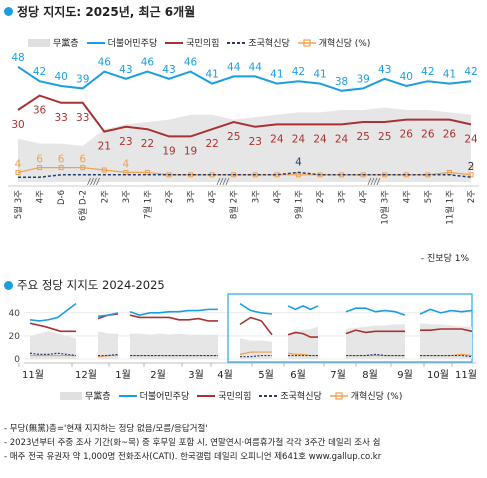  Describe the element at coordinates (147, 204) in the screenshot. I see `x-tick-label: 7월 1주` at that location.